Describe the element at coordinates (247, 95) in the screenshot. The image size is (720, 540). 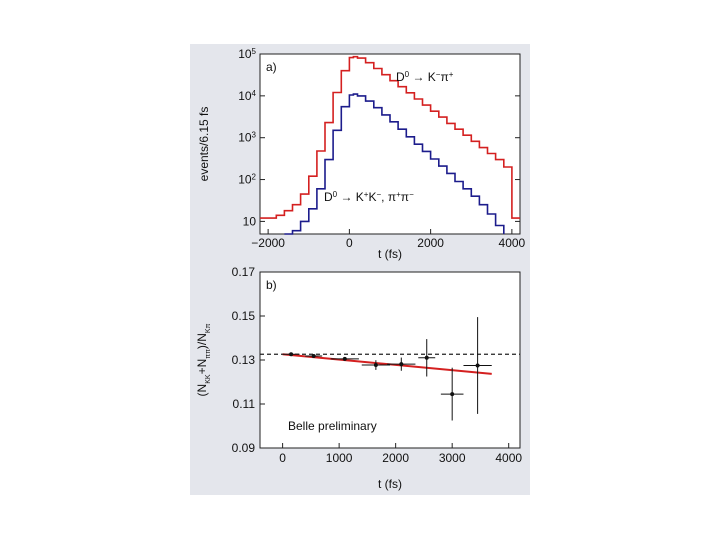
I see `panel-a-y-tick-label: 10⁴` at that location.